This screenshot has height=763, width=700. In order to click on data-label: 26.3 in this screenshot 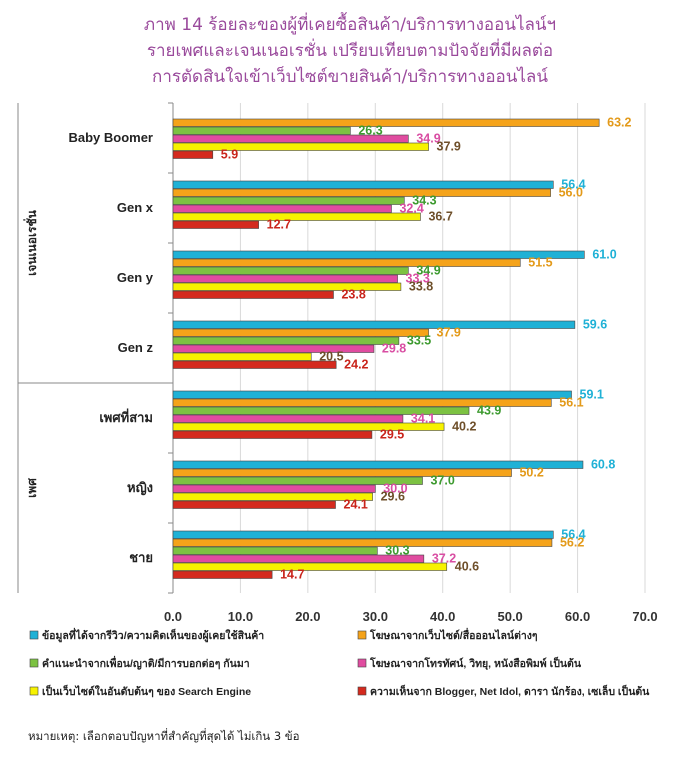, I will do `click(370, 131)`.